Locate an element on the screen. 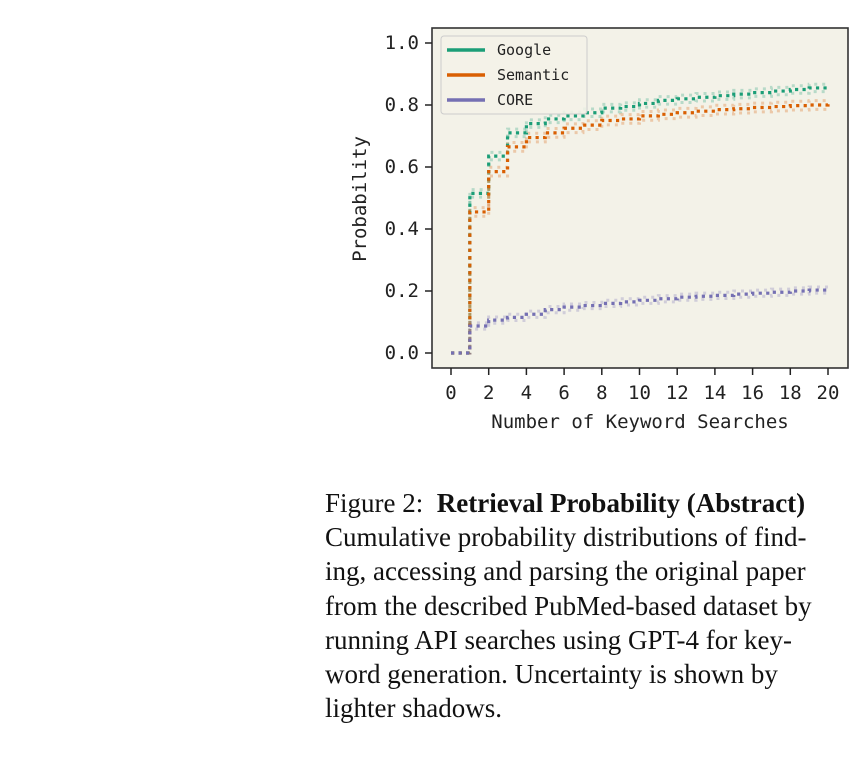  legend-box is located at coordinates (514, 75).